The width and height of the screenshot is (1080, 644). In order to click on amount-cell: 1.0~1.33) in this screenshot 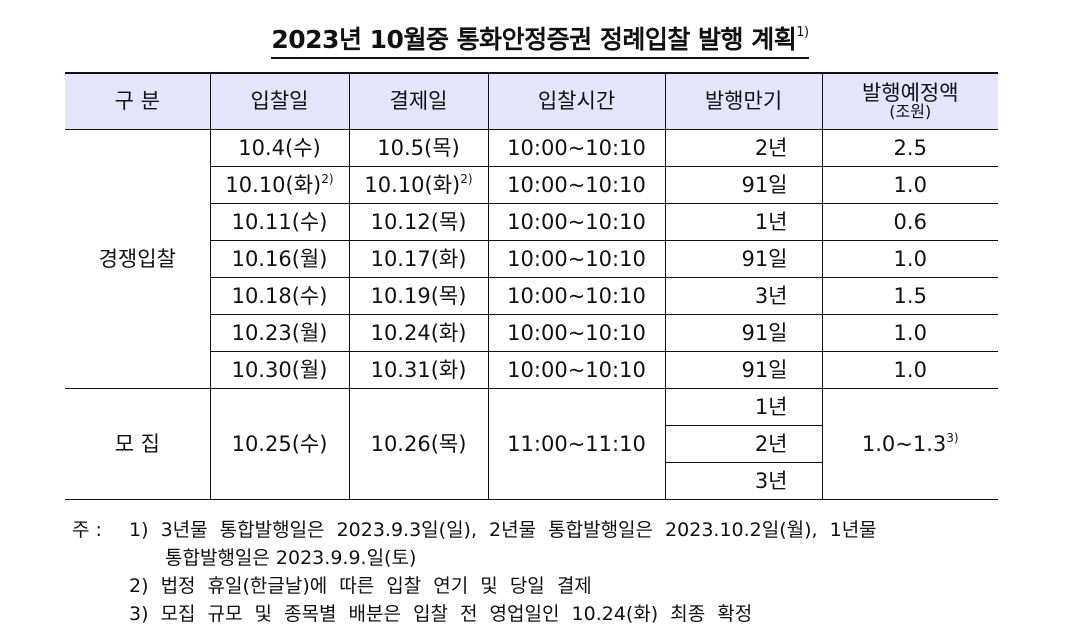, I will do `click(909, 444)`.